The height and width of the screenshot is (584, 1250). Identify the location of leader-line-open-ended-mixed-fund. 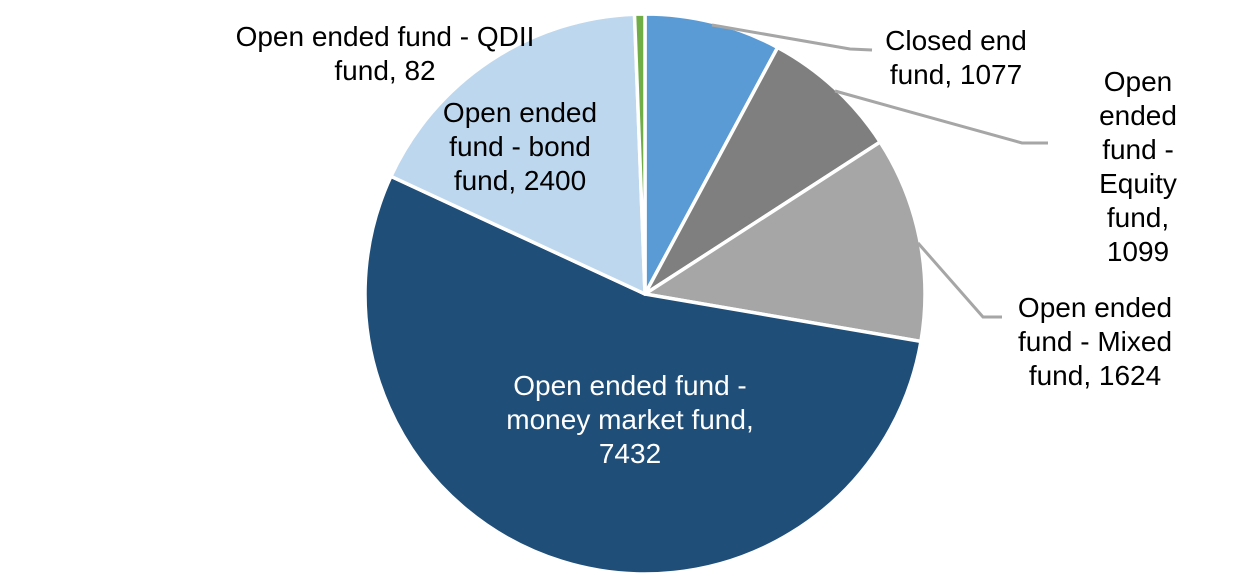
(959, 280).